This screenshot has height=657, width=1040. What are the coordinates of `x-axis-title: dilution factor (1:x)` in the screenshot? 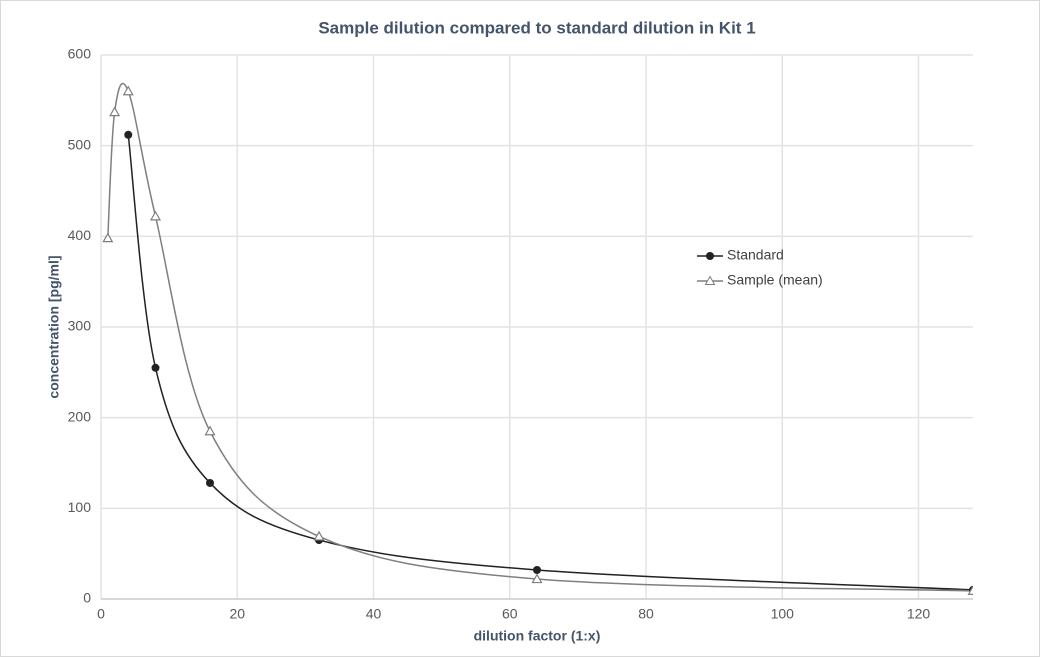 It's located at (537, 636).